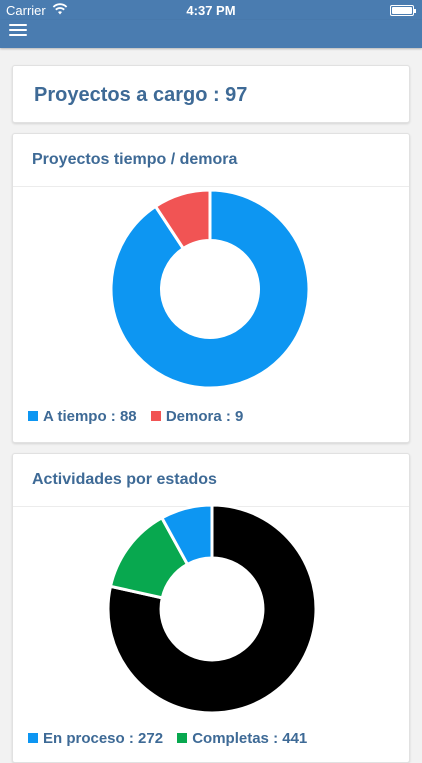  I want to click on carrier-label: Carrier, so click(26, 10).